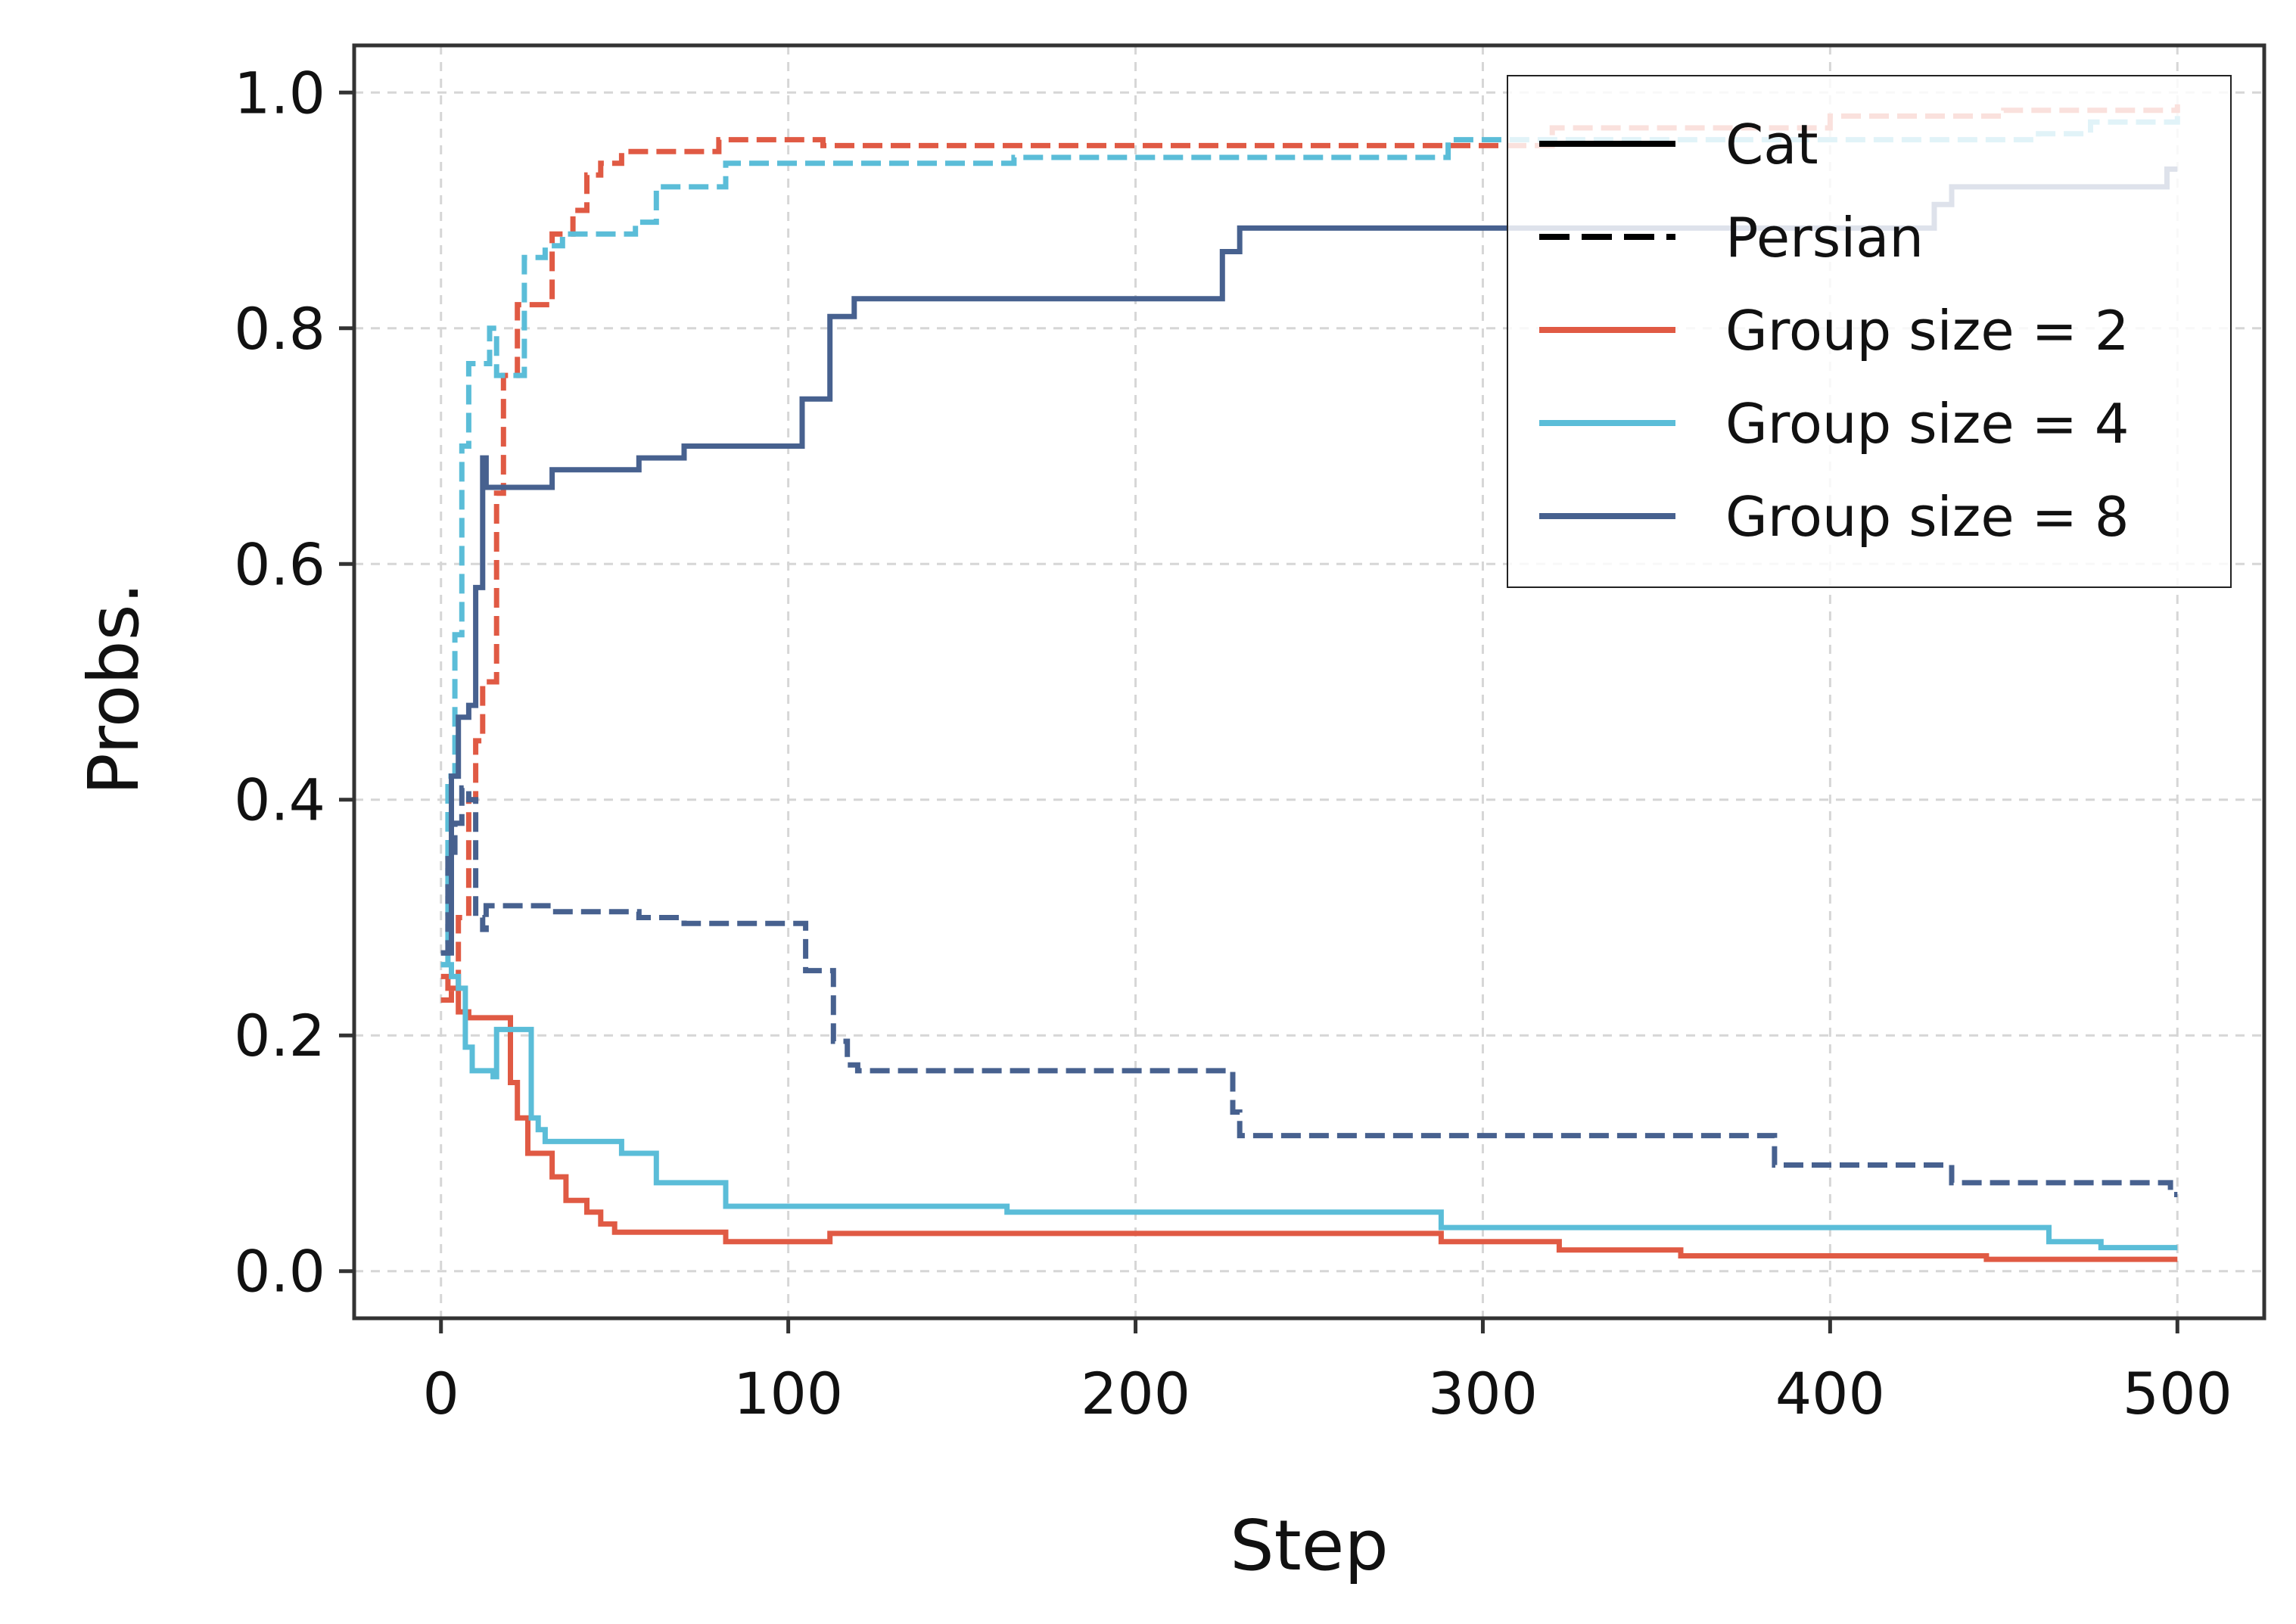 Image resolution: width=2296 pixels, height=1624 pixels. I want to click on y-tick-label: 1.0, so click(279, 93).